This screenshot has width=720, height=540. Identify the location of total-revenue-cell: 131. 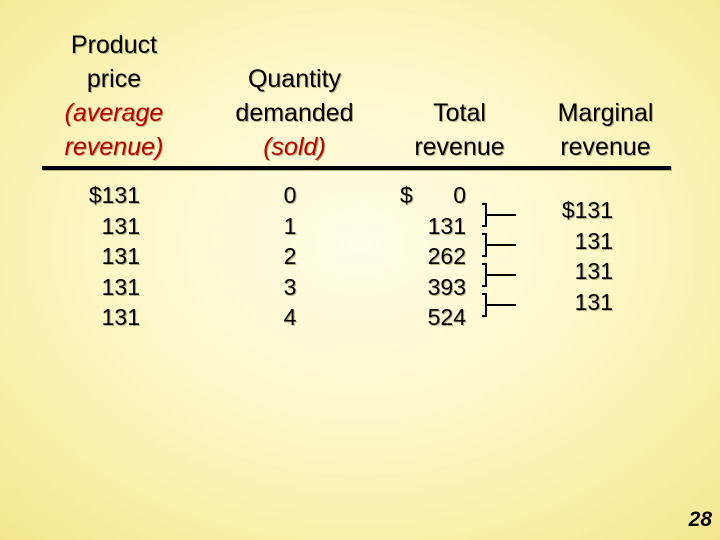
(446, 225).